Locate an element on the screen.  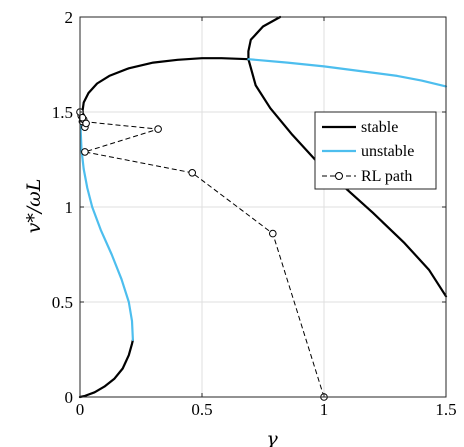
x-axis-title: γ is located at coordinates (272, 437).